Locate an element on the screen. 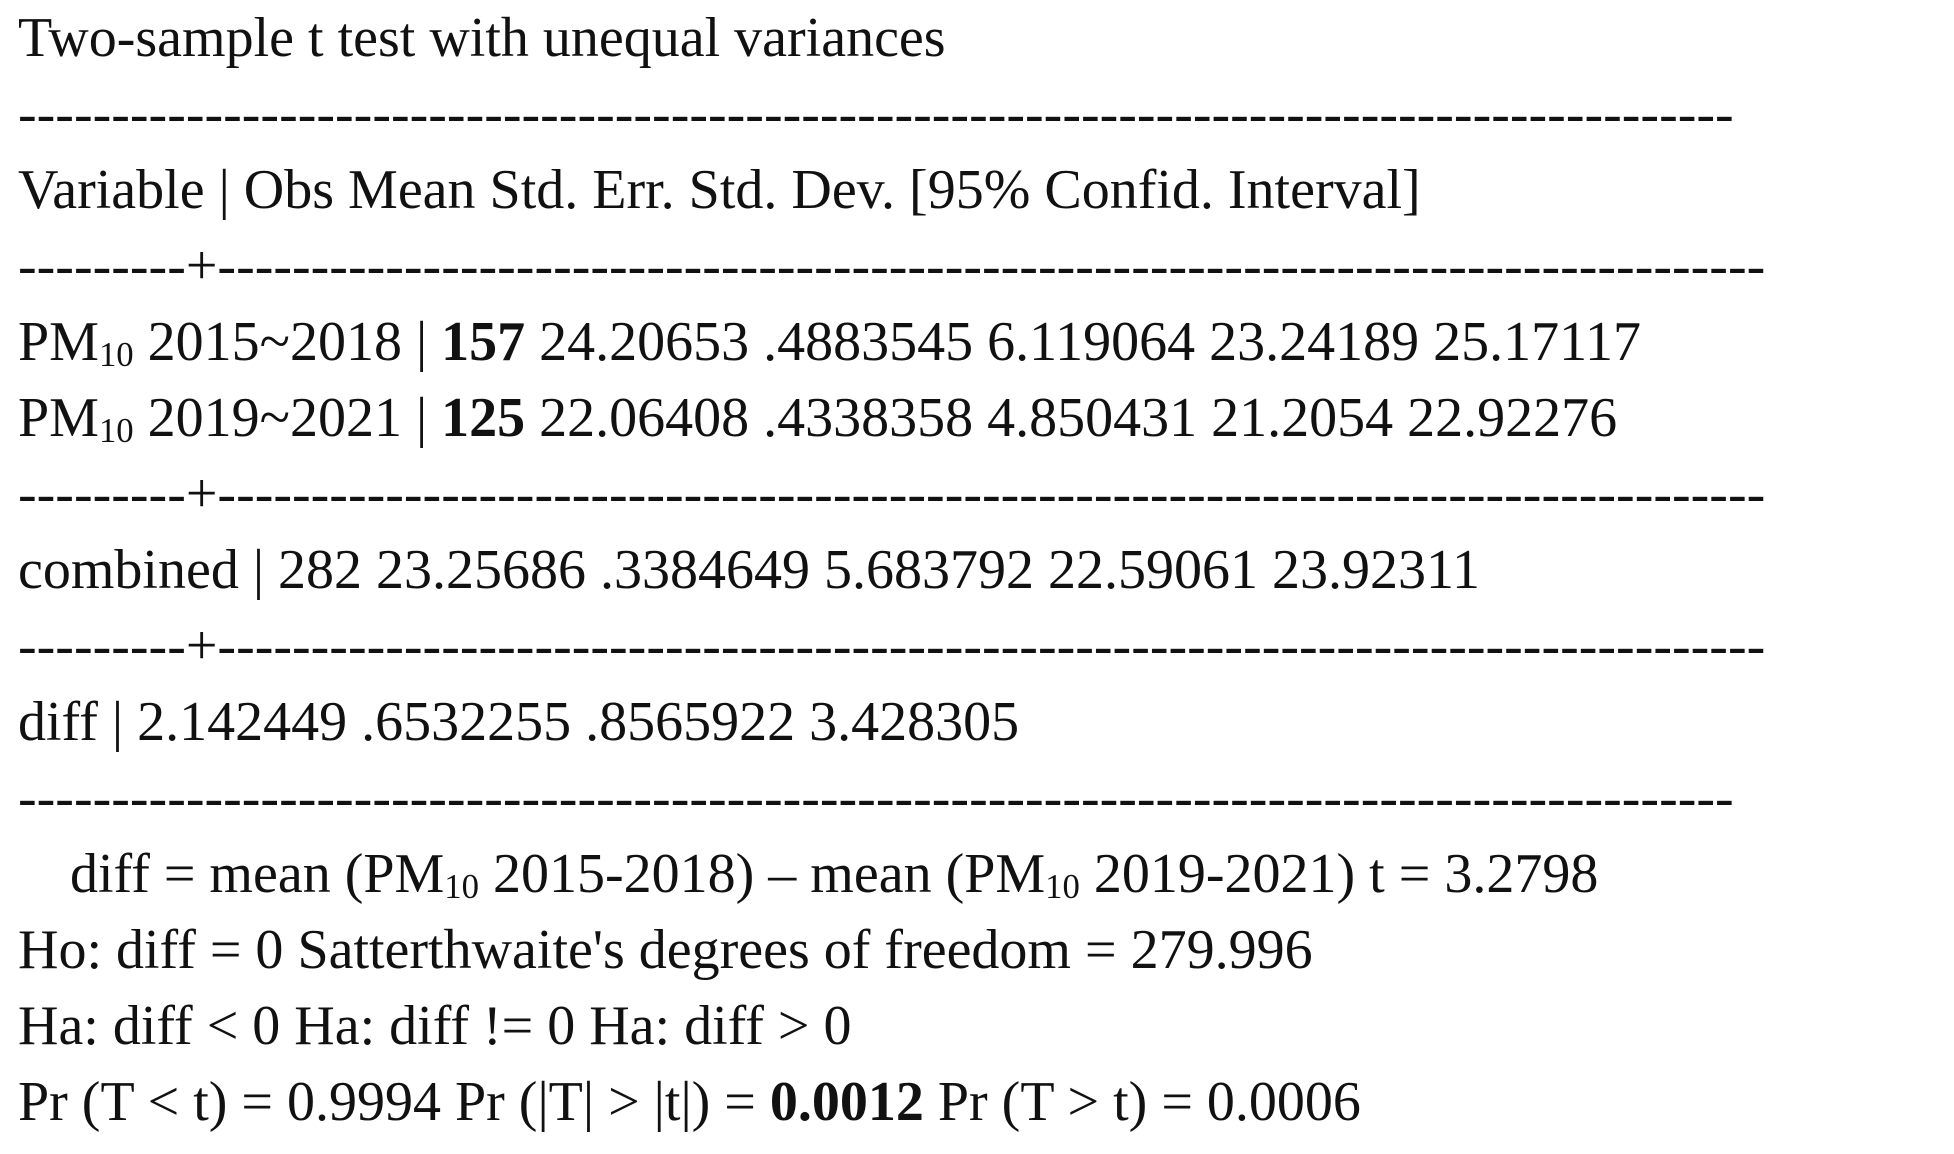 This screenshot has width=1954, height=1154. group-label: PM10 2019~2021 is located at coordinates (210, 418).